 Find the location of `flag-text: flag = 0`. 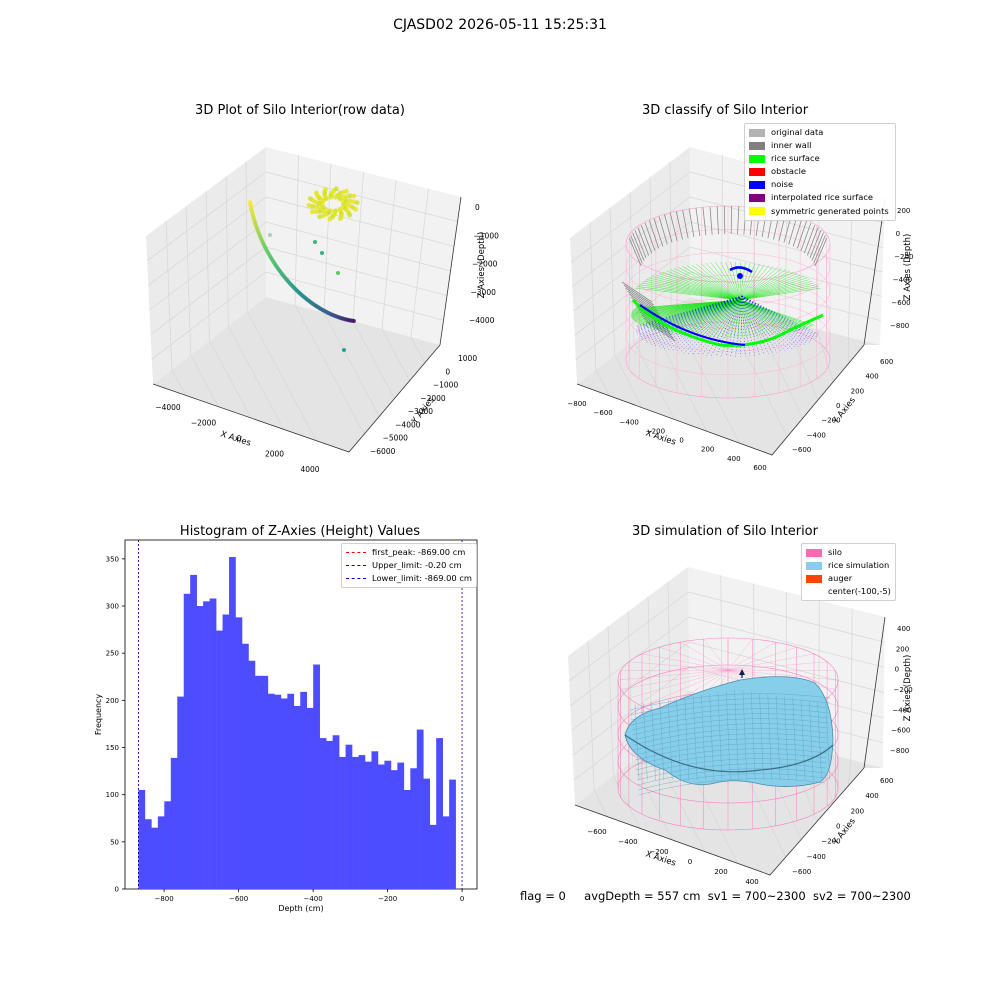

flag-text: flag = 0 is located at coordinates (543, 896).